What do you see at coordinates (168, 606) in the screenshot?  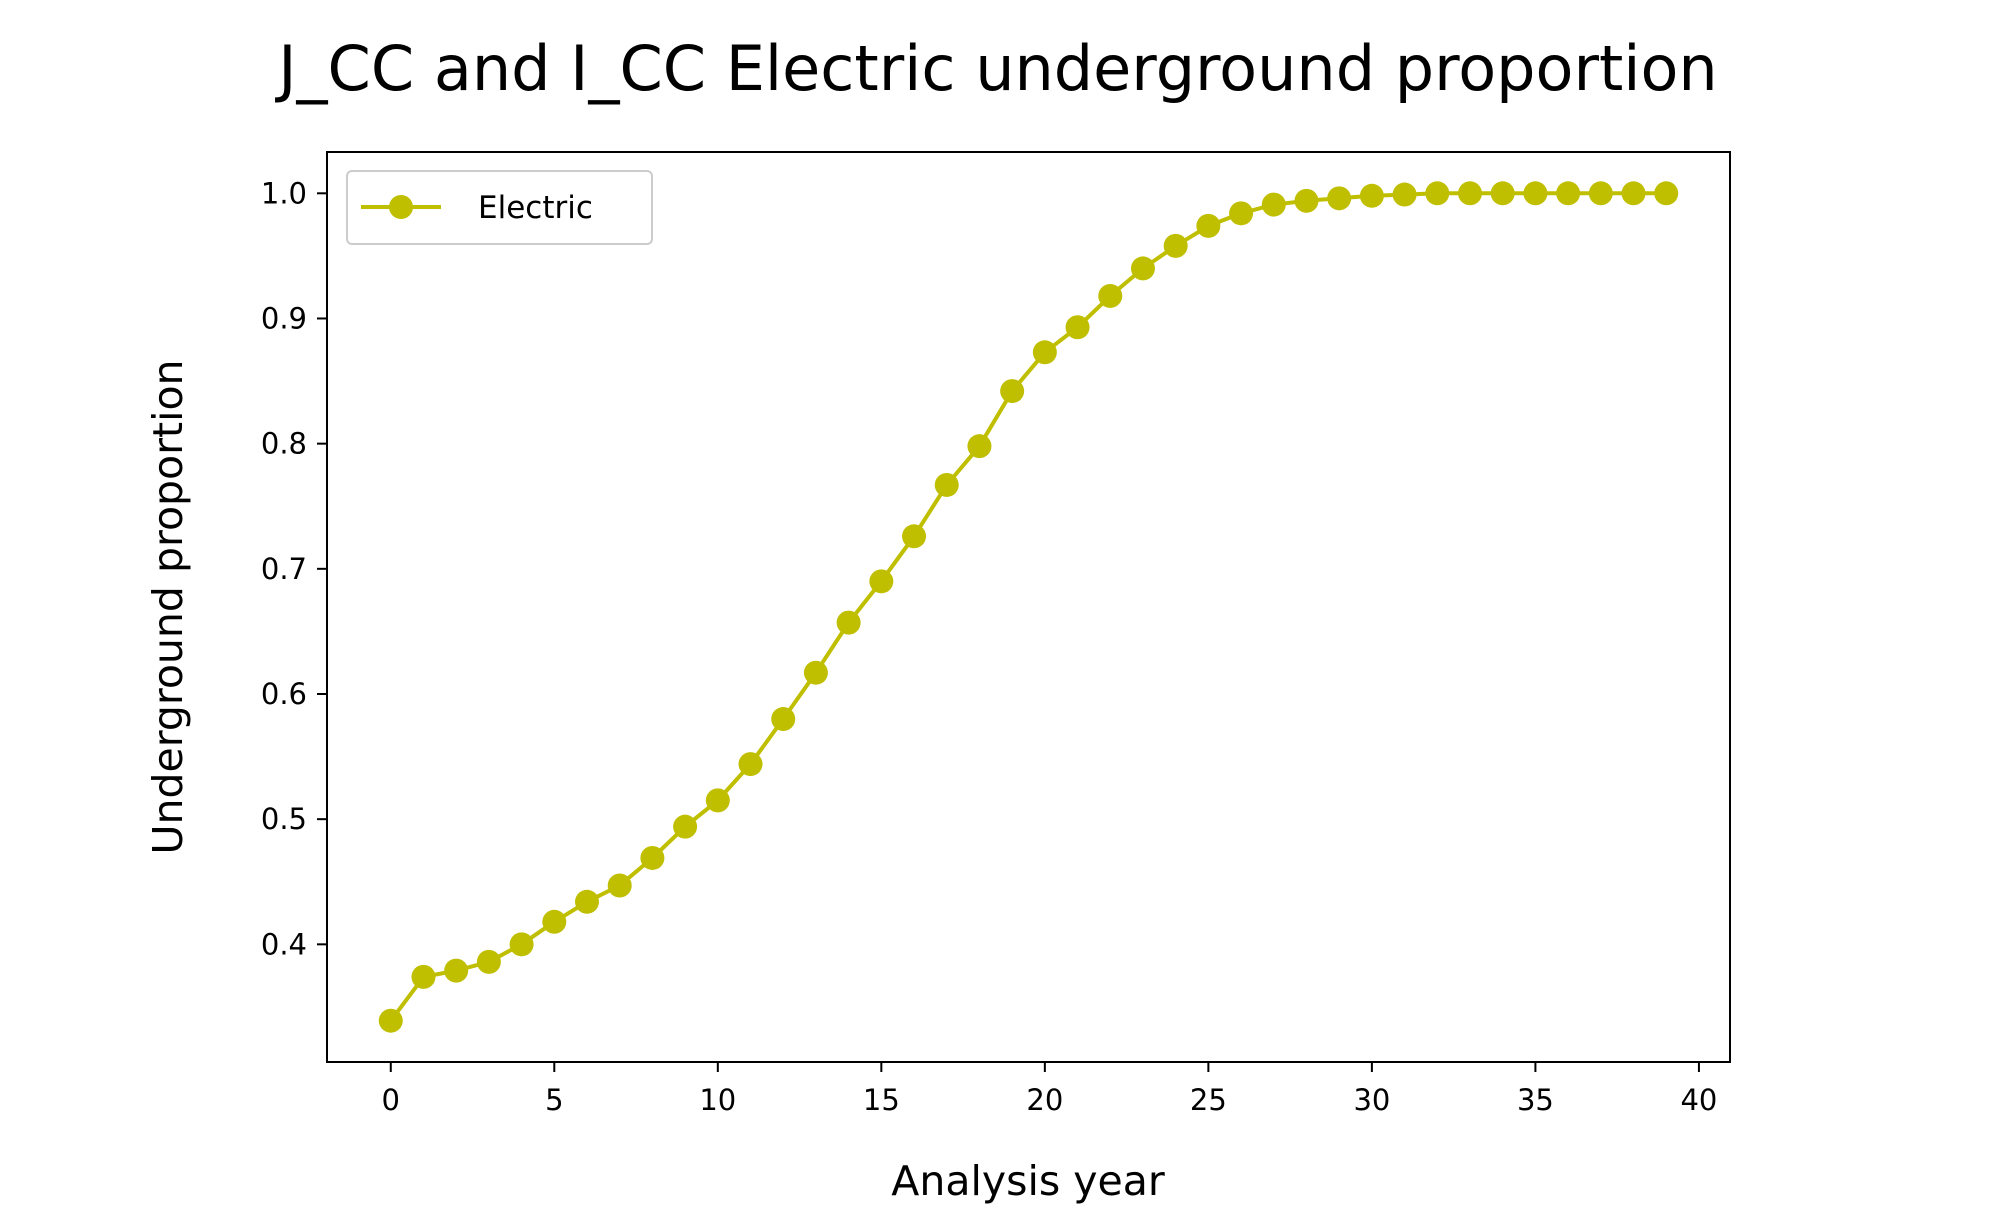 I see `y-axis-label: Underground proportion` at bounding box center [168, 606].